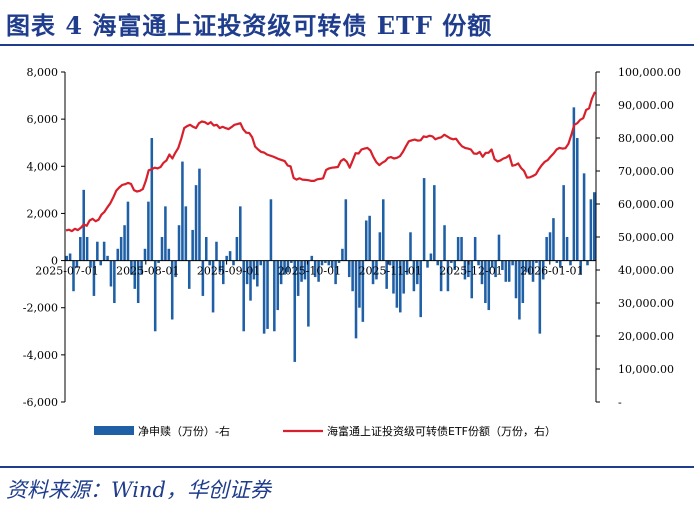 This screenshot has width=694, height=515. I want to click on right-tick-label: 10,000.00, so click(646, 369).